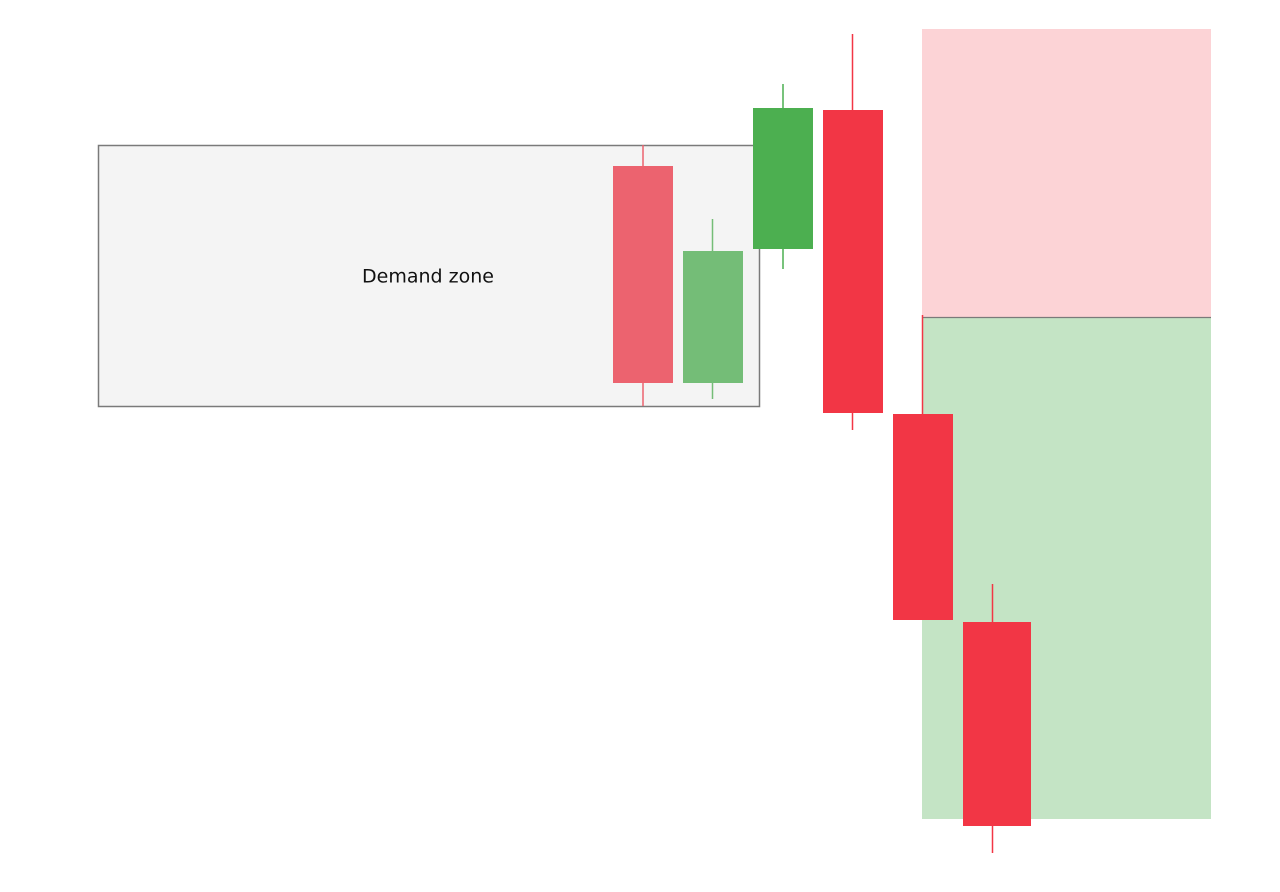 The width and height of the screenshot is (1280, 892). Describe the element at coordinates (428, 277) in the screenshot. I see `zone-label: Demand zone` at that location.